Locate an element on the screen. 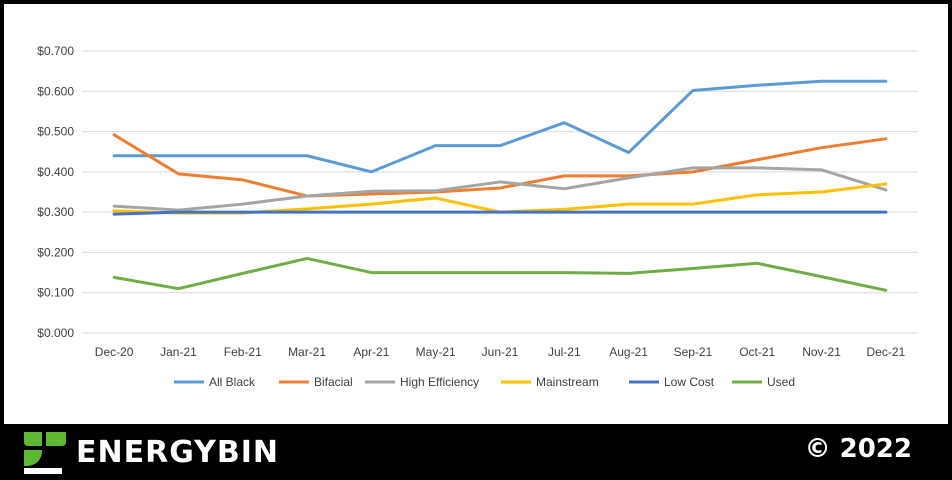 The width and height of the screenshot is (952, 480). x-tick-label: Dec-20 is located at coordinates (114, 352).